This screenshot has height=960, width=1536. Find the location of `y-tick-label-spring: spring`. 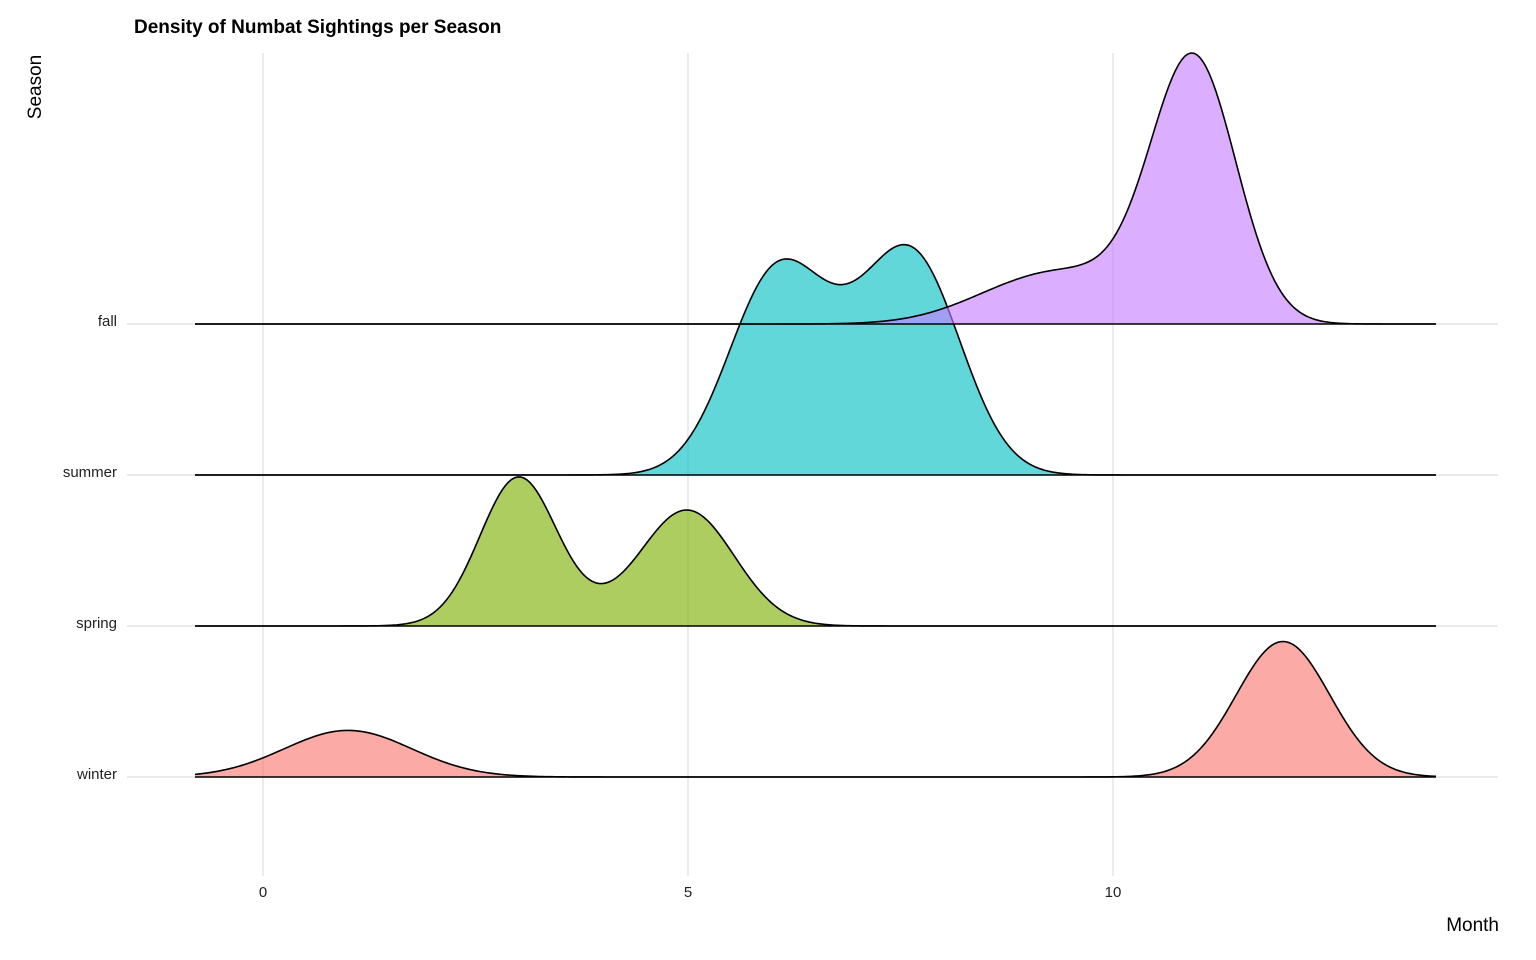

y-tick-label-spring: spring is located at coordinates (96, 623).